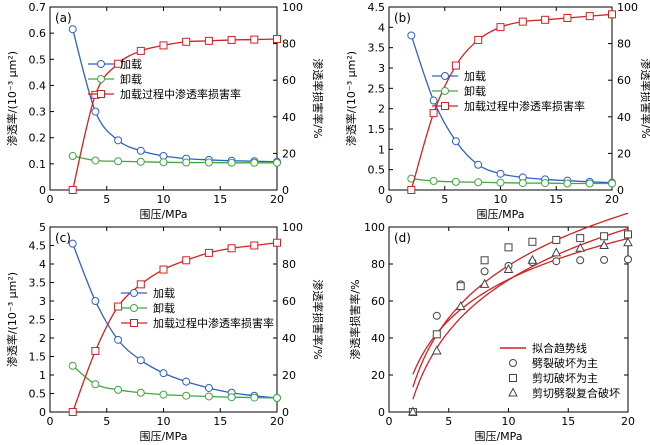 This screenshot has width=650, height=445. What do you see at coordinates (624, 44) in the screenshot?
I see `y-tick-label-right: 80` at bounding box center [624, 44].